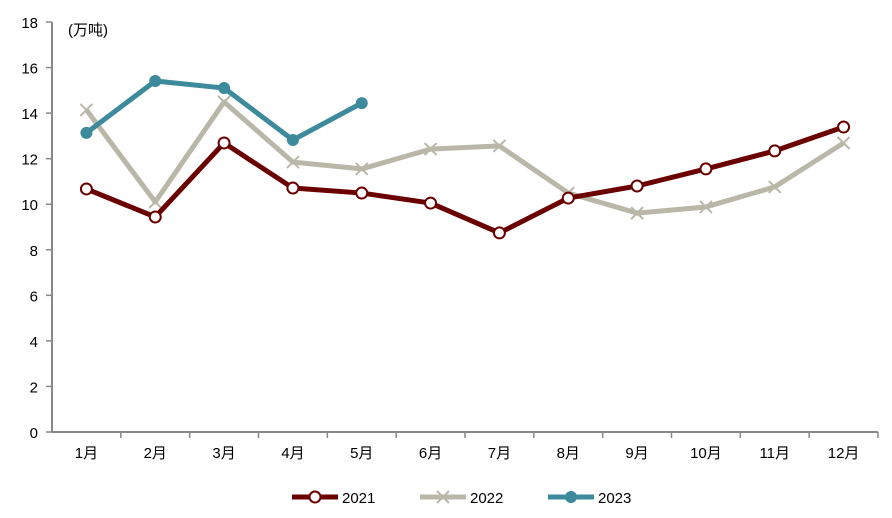 This screenshot has height=518, width=892. I want to click on y-tick-label: 6, so click(34, 296).